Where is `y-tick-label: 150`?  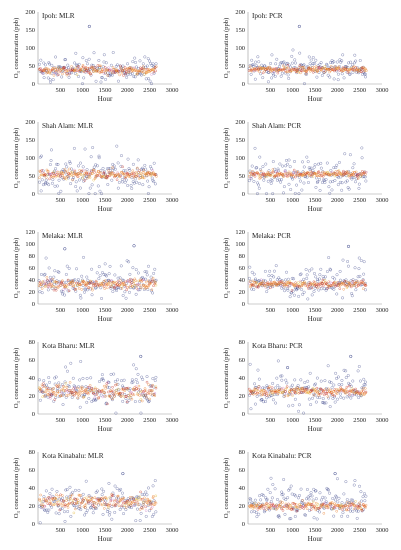 y-tick-label: 150 is located at coordinates (30, 140).